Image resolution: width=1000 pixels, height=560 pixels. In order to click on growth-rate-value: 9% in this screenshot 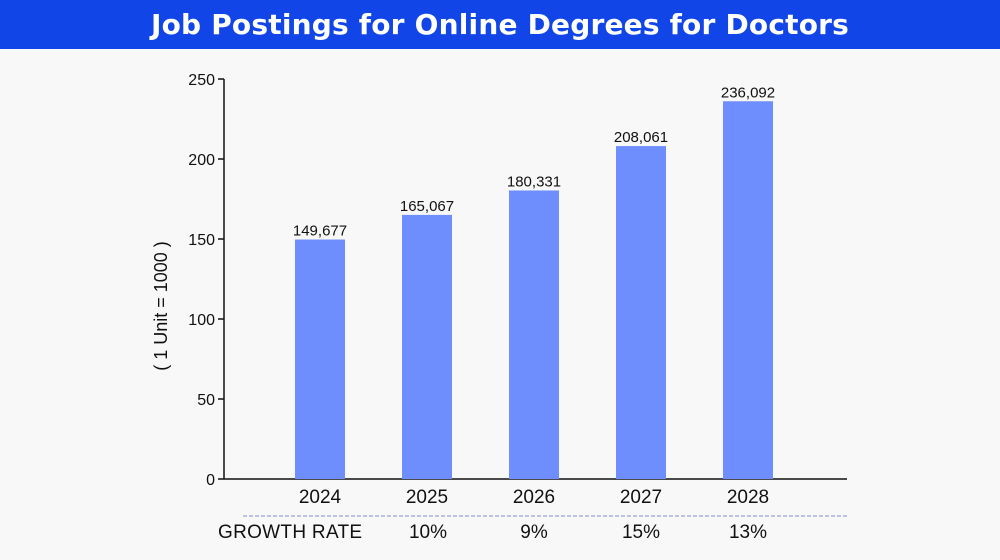, I will do `click(534, 532)`.